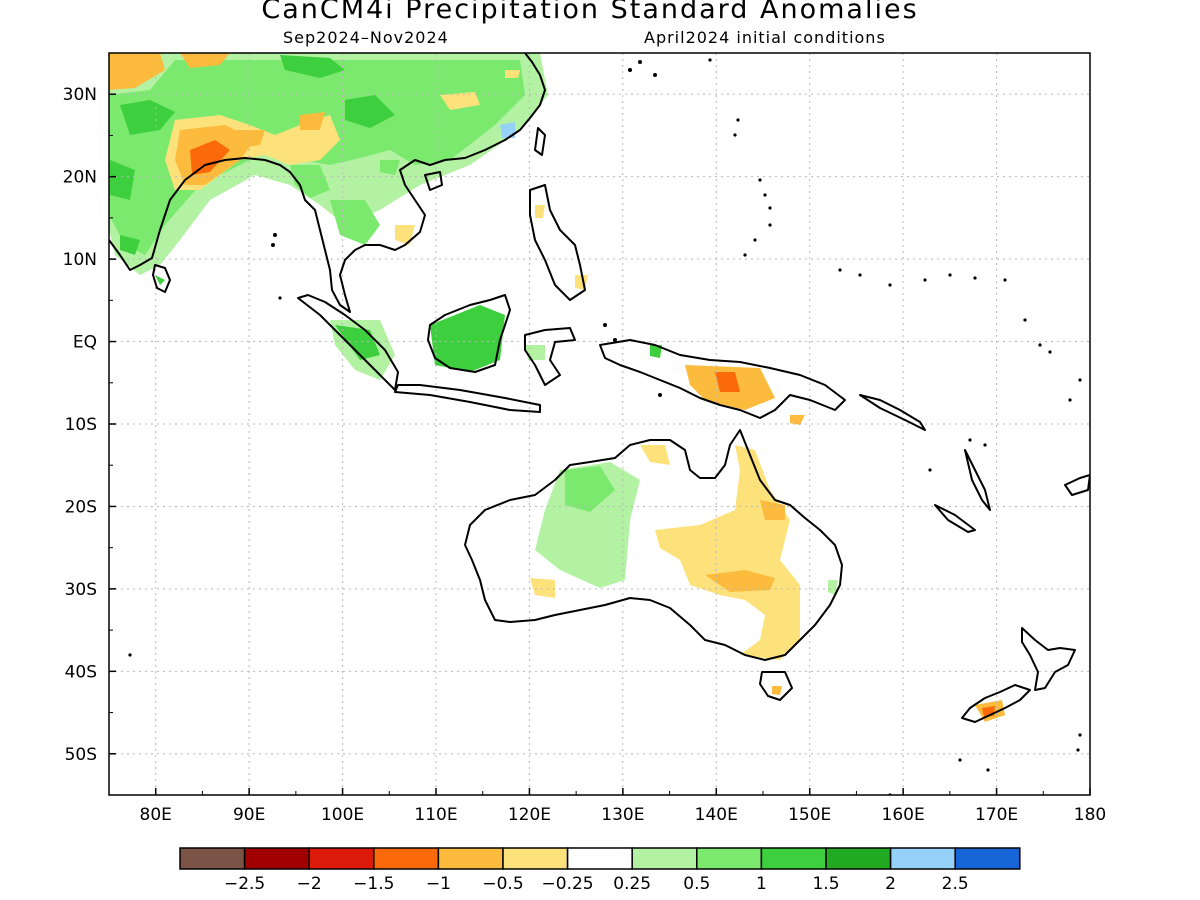 This screenshot has width=1200, height=900. I want to click on coastline-solomon-islands, so click(892, 412).